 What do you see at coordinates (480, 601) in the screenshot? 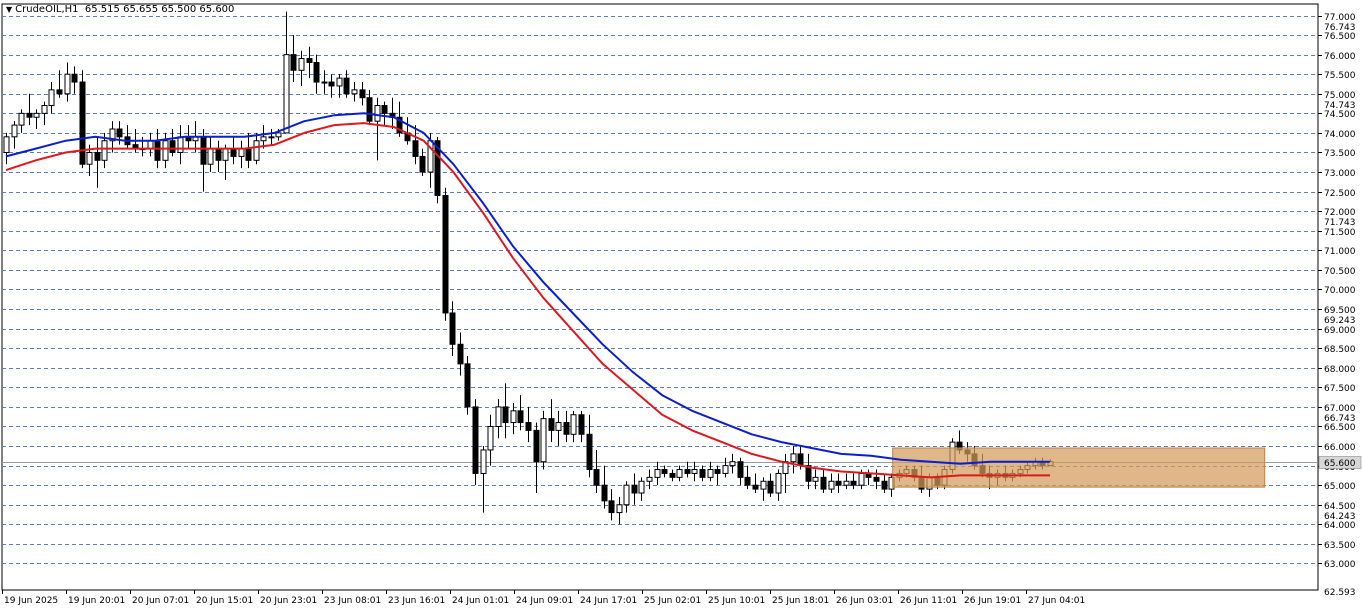
I see `time-tick-label: 24 Jun 01:01` at bounding box center [480, 601].